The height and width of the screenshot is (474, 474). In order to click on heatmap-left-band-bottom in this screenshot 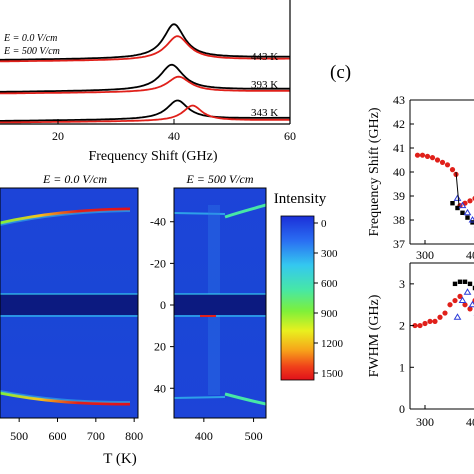, I will do `click(65, 398)`.